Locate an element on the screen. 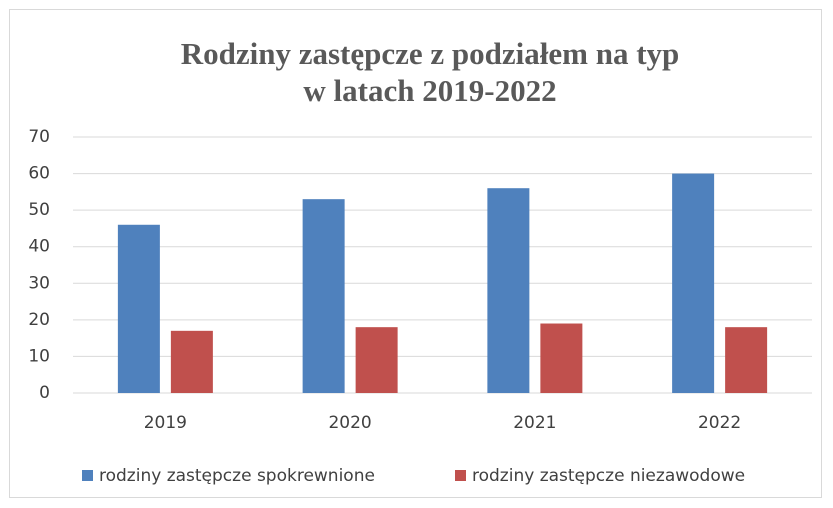  x-tick-label: 2019 is located at coordinates (165, 423).